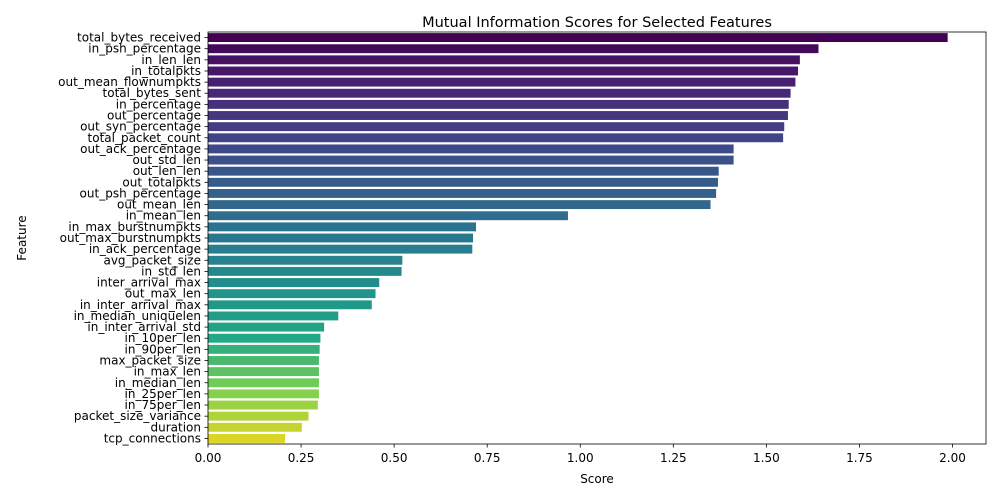  Describe the element at coordinates (247, 438) in the screenshot. I see `bar-tcp_connections` at that location.